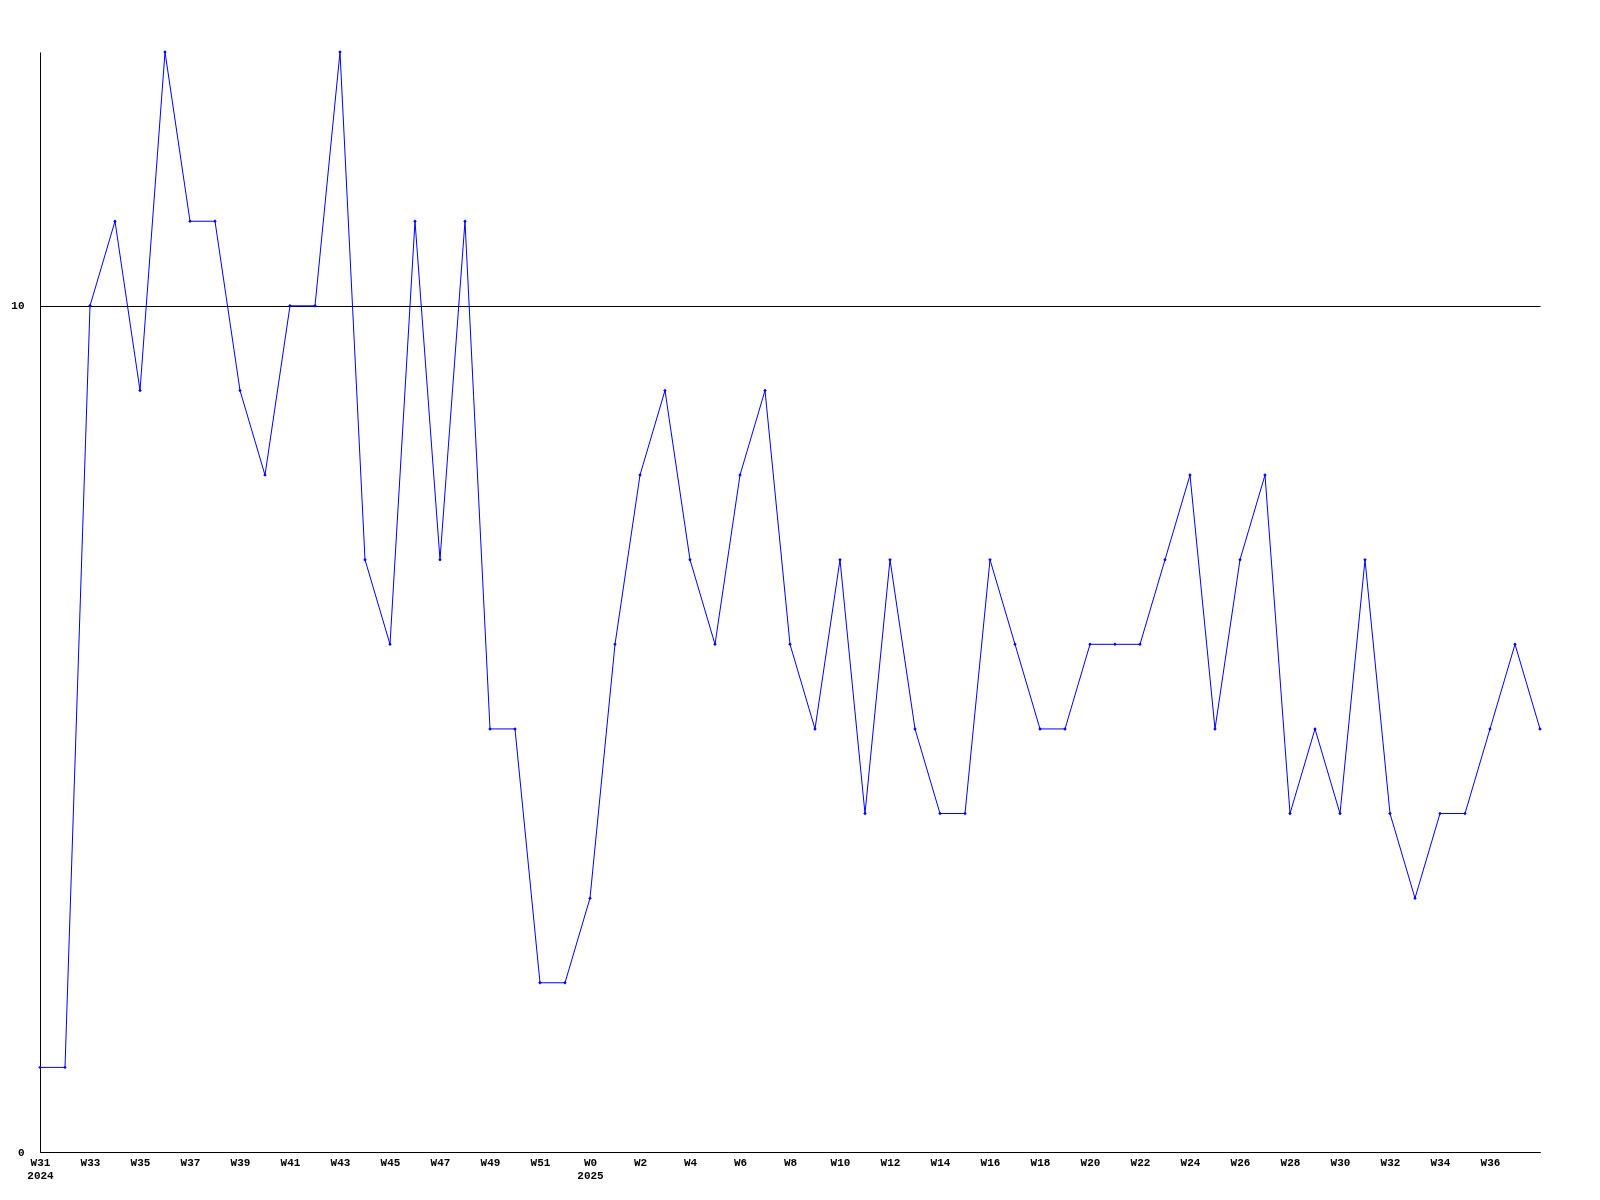 Image resolution: width=1600 pixels, height=1200 pixels. I want to click on x-tick-label: W0 2025, so click(591, 1169).